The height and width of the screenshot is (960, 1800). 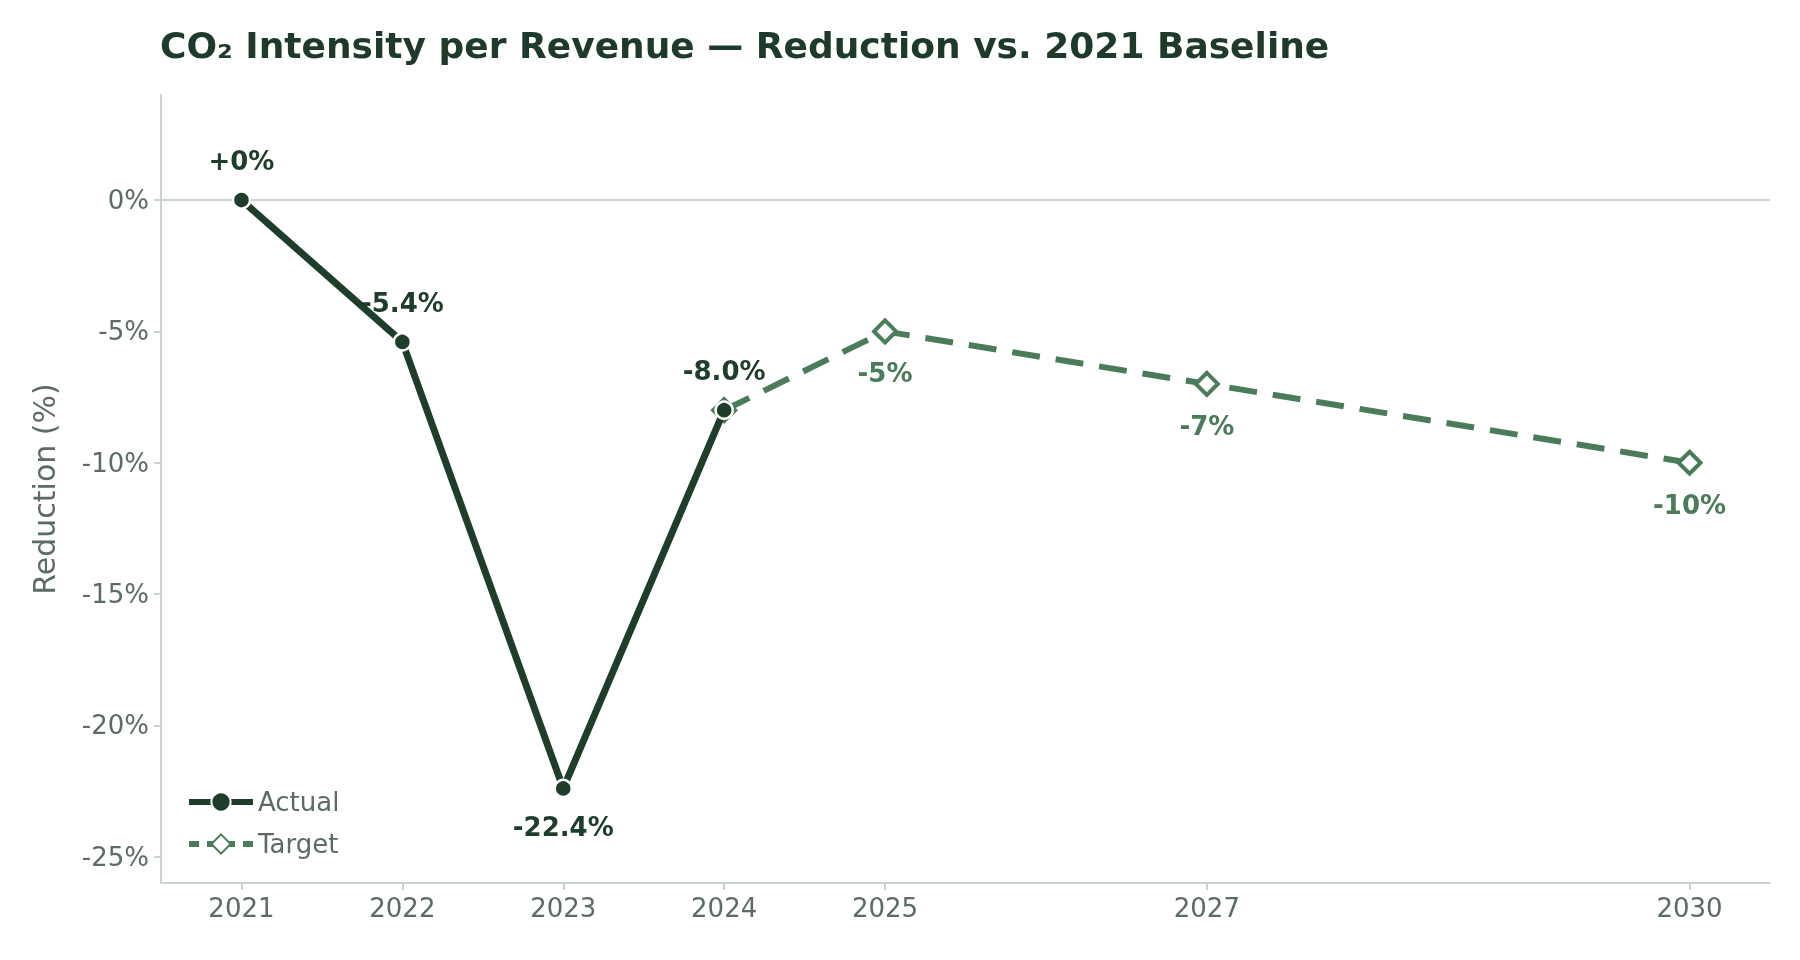 What do you see at coordinates (1207, 425) in the screenshot?
I see `data-label: -7%` at bounding box center [1207, 425].